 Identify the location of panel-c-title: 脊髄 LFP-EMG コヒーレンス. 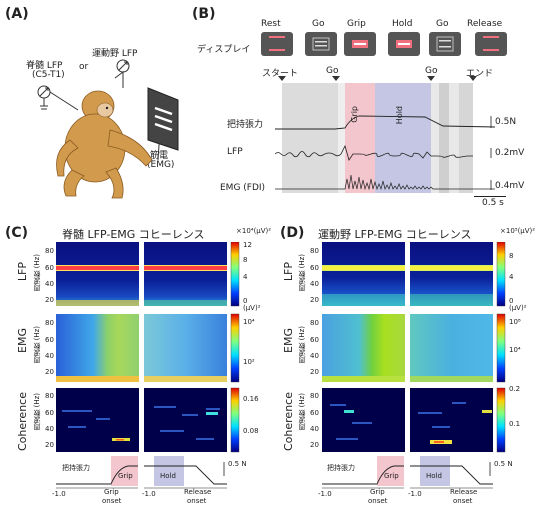
(133, 234).